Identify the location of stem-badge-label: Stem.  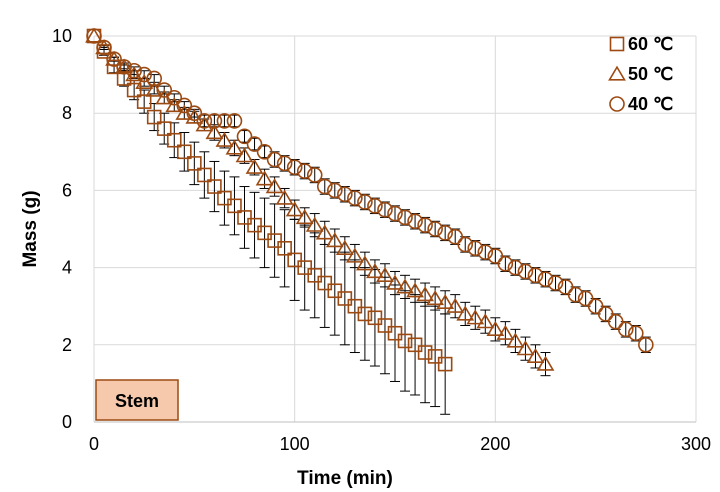
(137, 401).